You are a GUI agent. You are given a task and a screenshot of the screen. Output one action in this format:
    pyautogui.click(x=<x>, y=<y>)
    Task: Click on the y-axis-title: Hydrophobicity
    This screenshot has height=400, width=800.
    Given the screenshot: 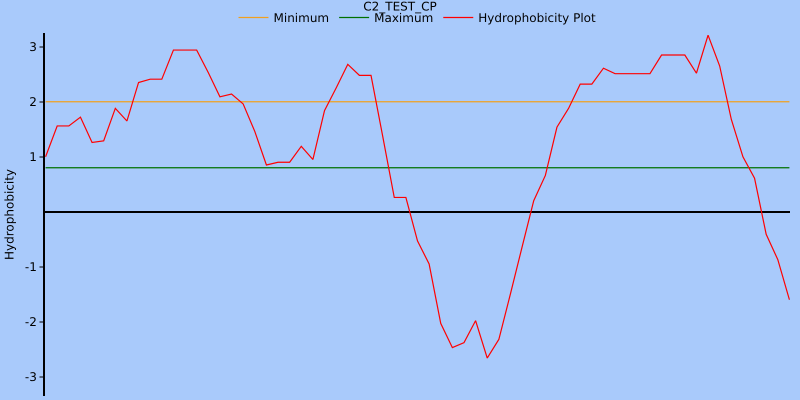 What is the action you would take?
    pyautogui.click(x=9, y=214)
    